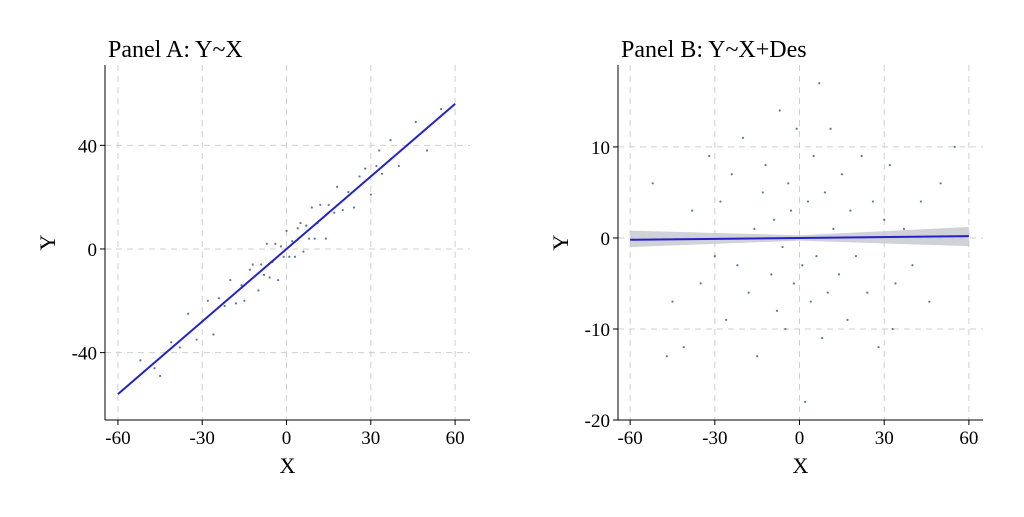  I want to click on y-tick-label: -40, so click(84, 354).